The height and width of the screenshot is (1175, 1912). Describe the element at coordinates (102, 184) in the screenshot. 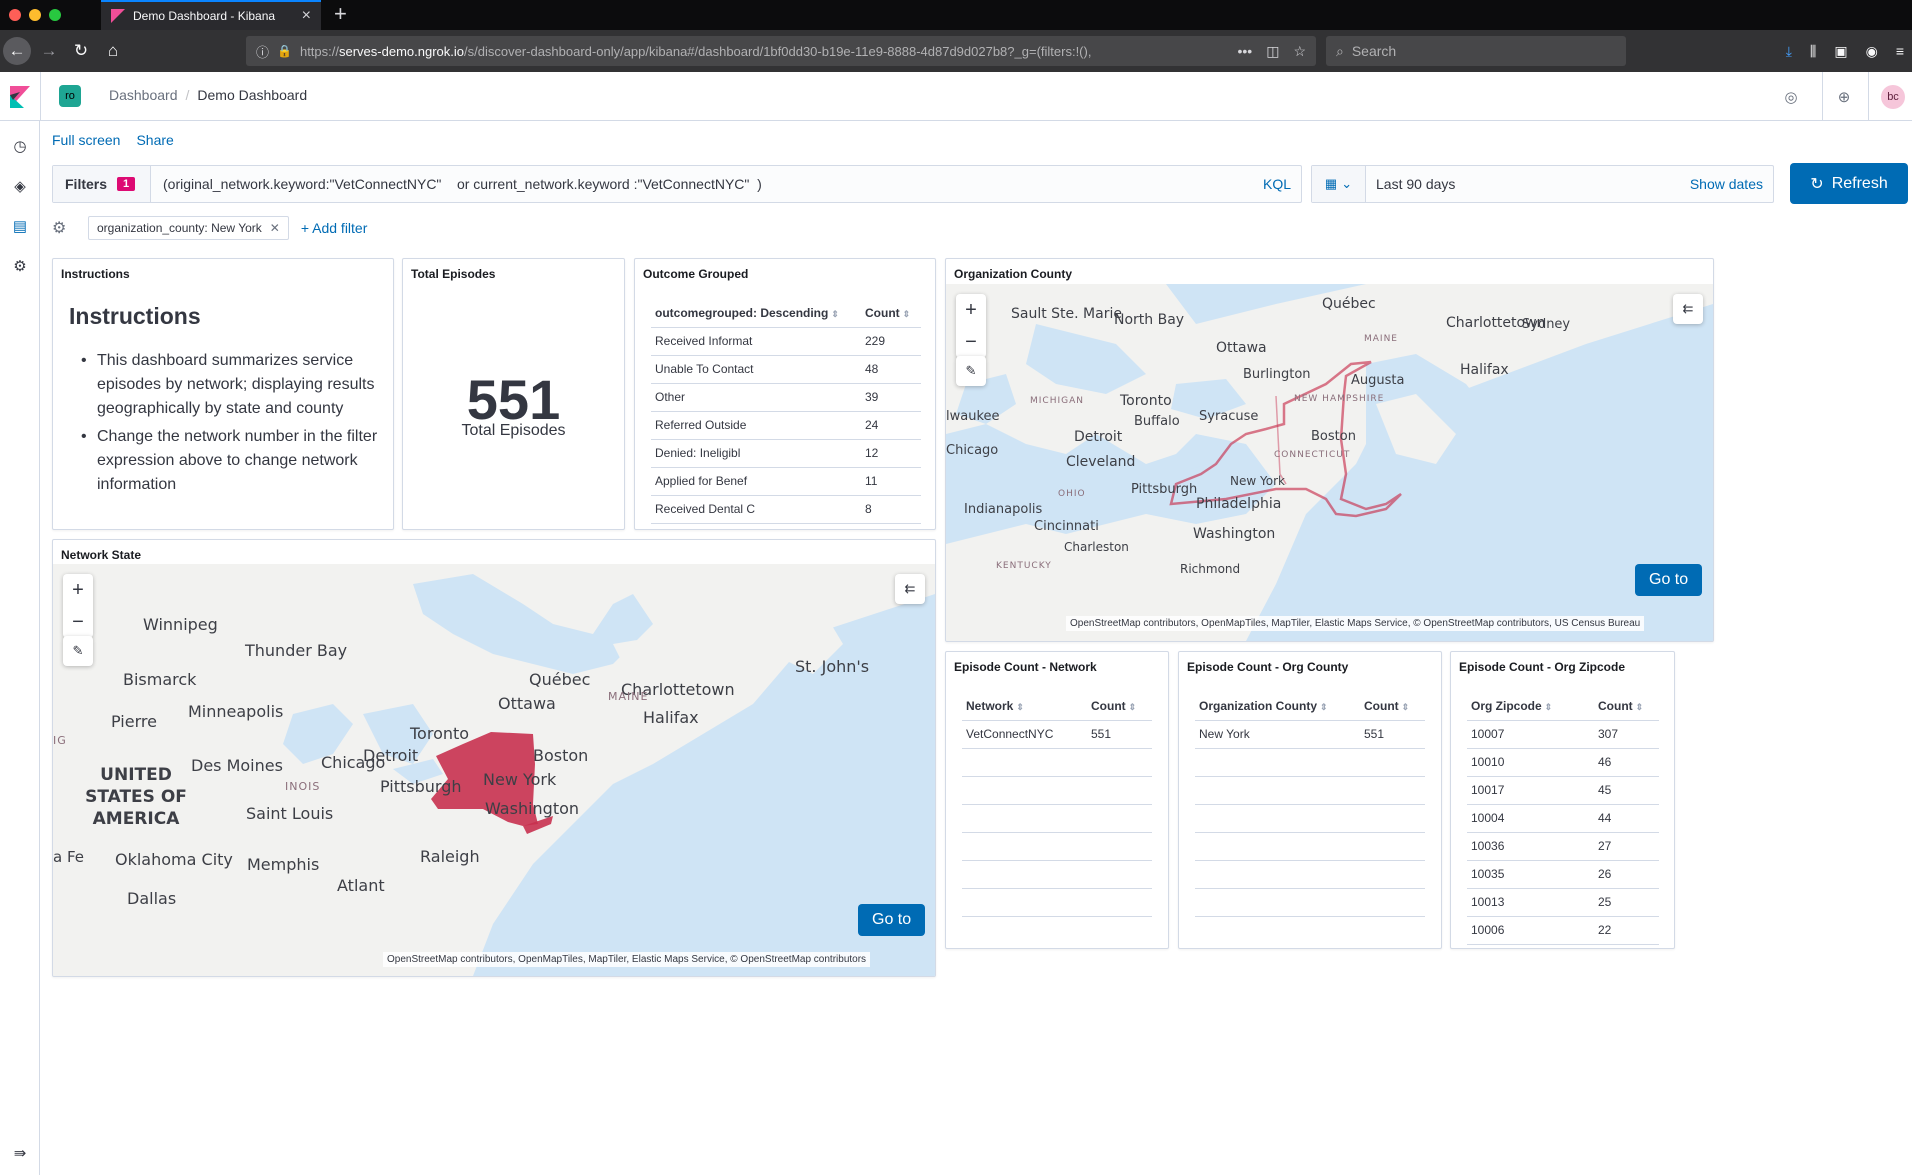

I see `filters-button: Filters 1` at that location.